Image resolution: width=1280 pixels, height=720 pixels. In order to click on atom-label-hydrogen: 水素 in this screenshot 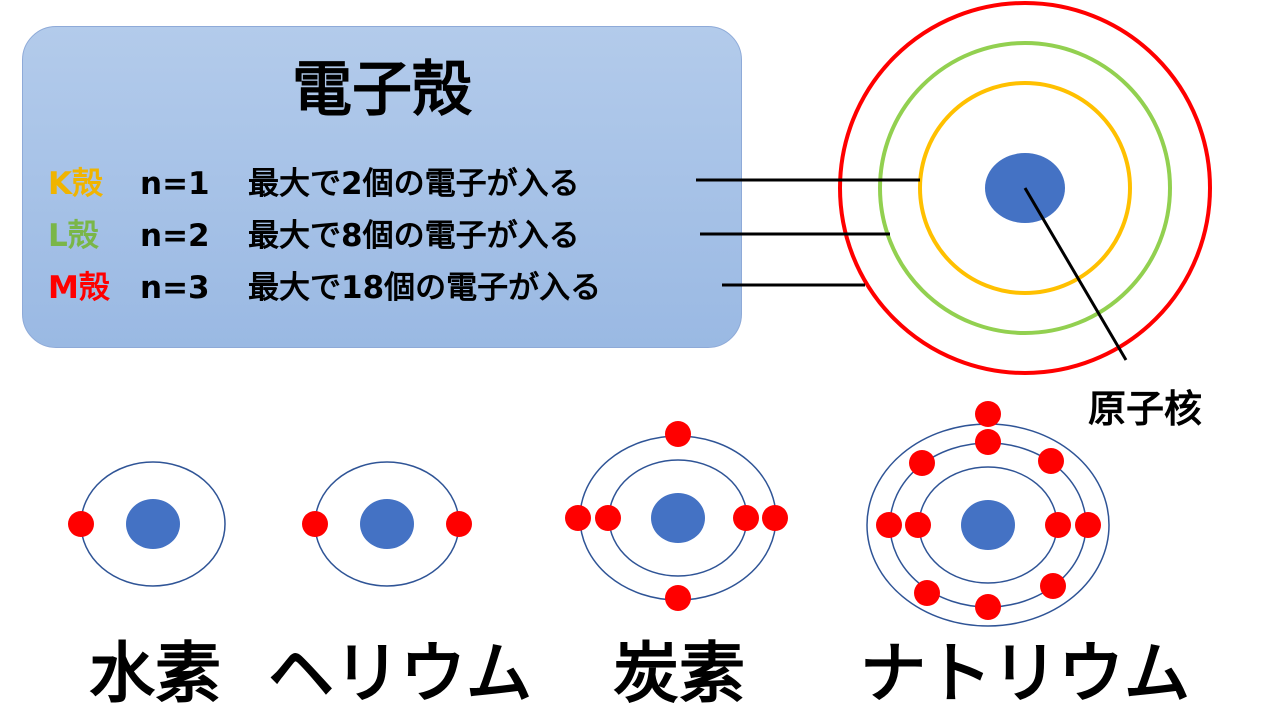, I will do `click(155, 673)`.